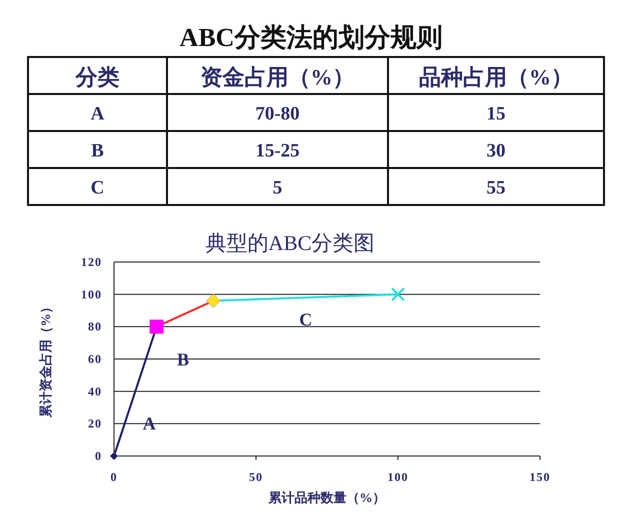 This screenshot has width=623, height=525. What do you see at coordinates (97, 77) in the screenshot?
I see `category-label: 分类` at bounding box center [97, 77].